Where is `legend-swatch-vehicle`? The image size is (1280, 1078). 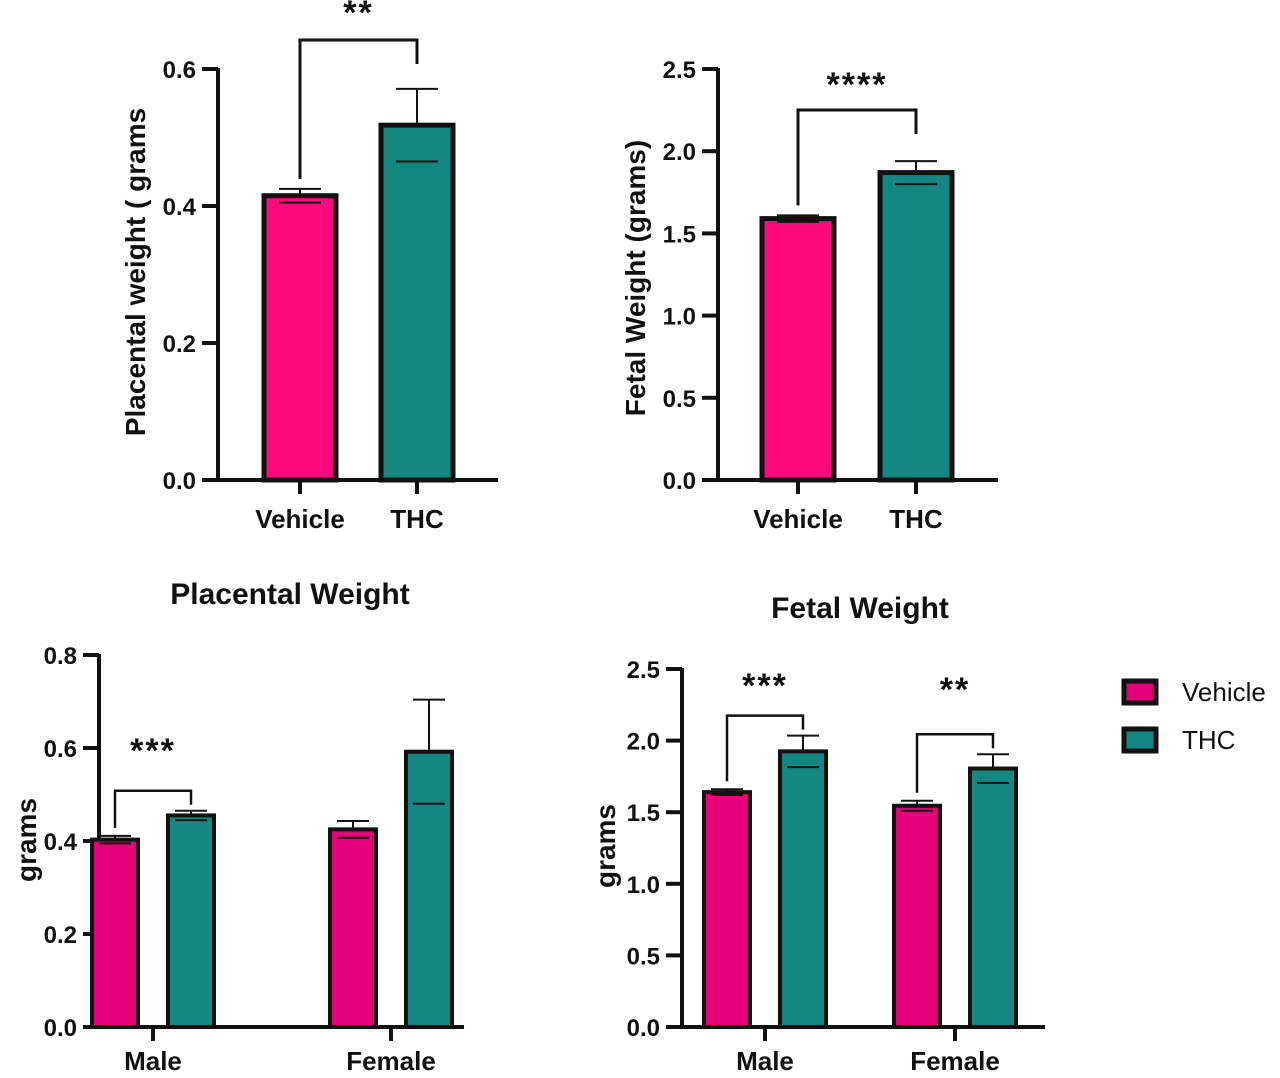
legend-swatch-vehicle is located at coordinates (1140, 692).